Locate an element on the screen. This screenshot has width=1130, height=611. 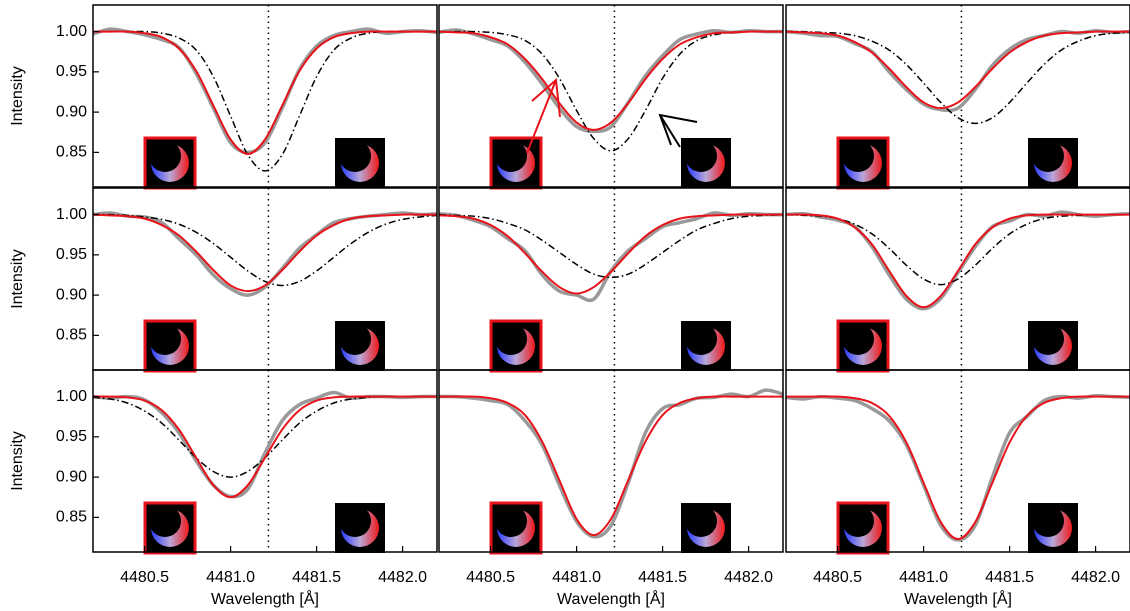
arrows is located at coordinates (612, 115).